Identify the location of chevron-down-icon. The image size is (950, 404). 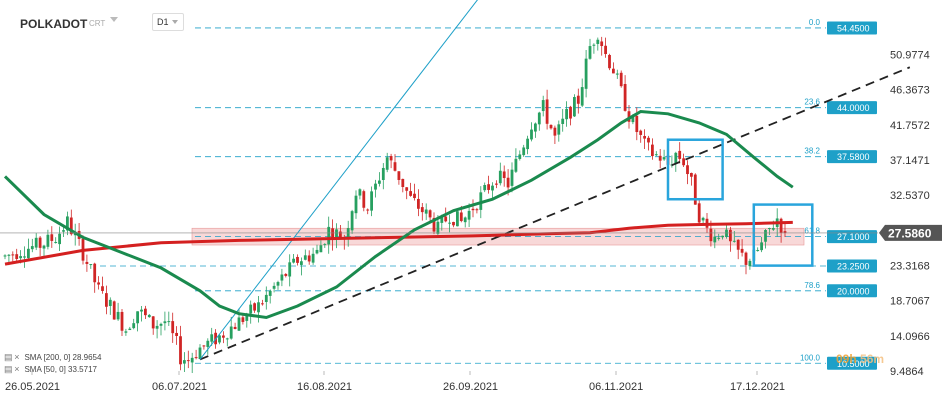
(114, 19).